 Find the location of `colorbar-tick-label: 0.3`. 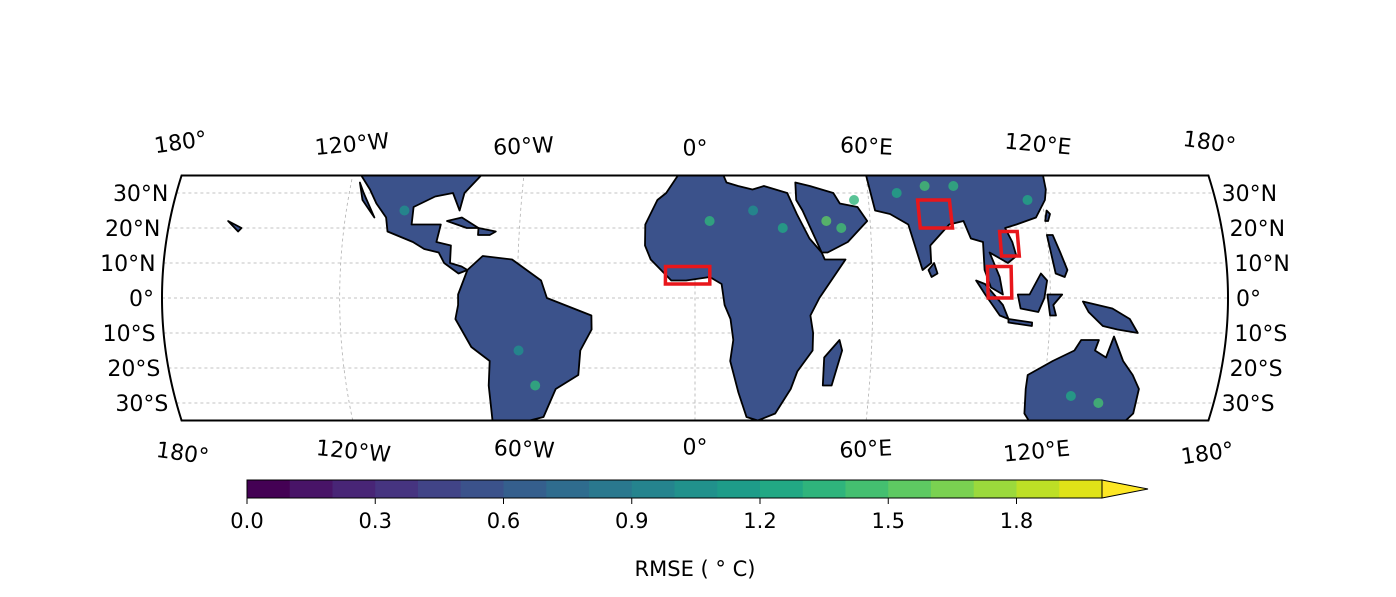

colorbar-tick-label: 0.3 is located at coordinates (375, 521).